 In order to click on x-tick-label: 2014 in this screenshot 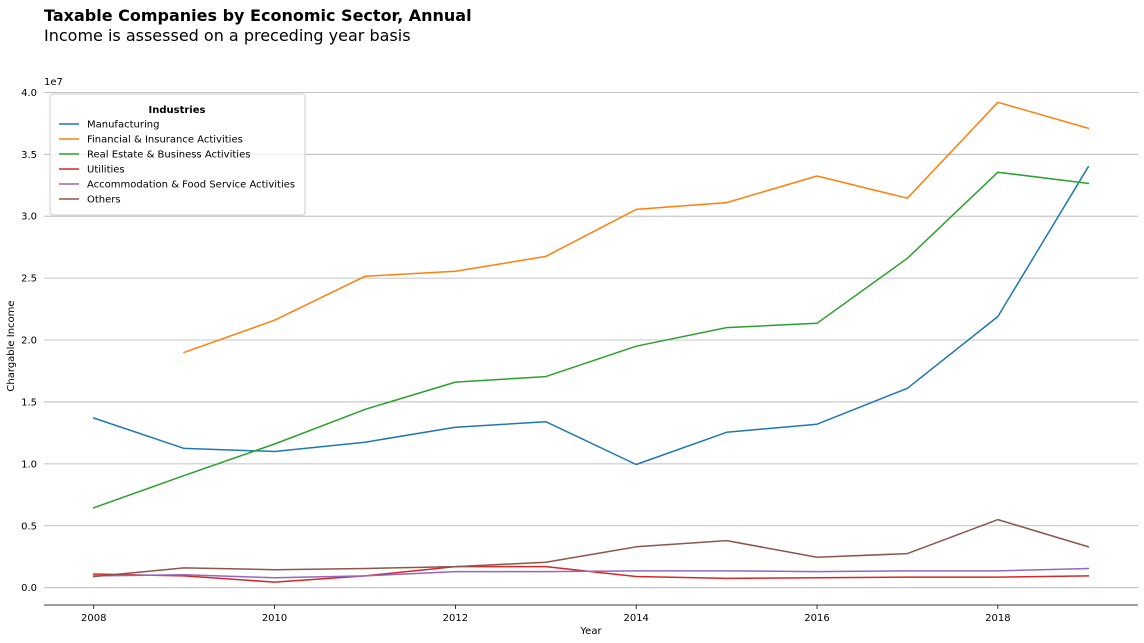, I will do `click(635, 618)`.